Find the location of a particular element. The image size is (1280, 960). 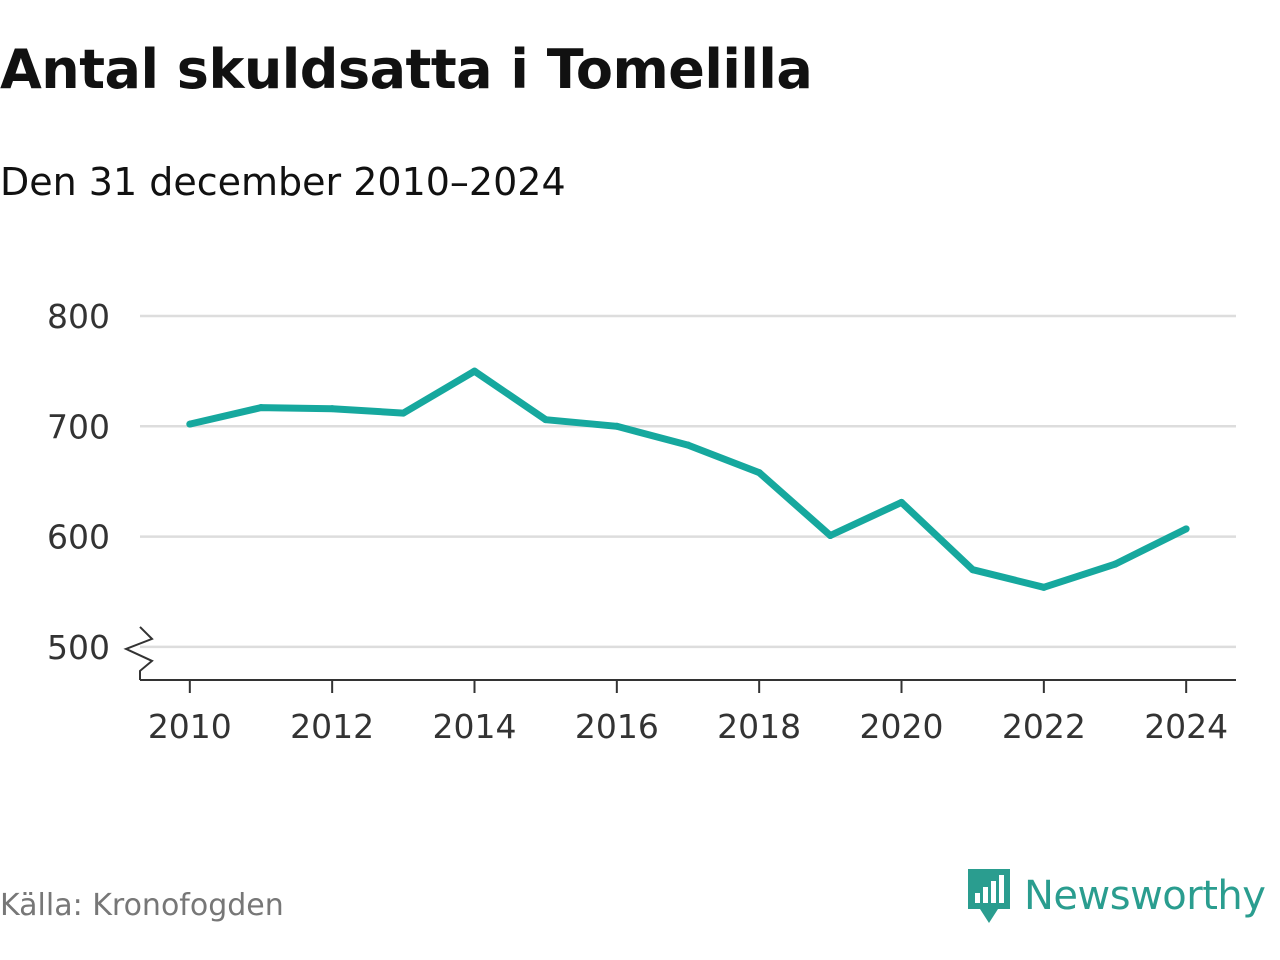

x-tick-label: 2012 is located at coordinates (332, 726).